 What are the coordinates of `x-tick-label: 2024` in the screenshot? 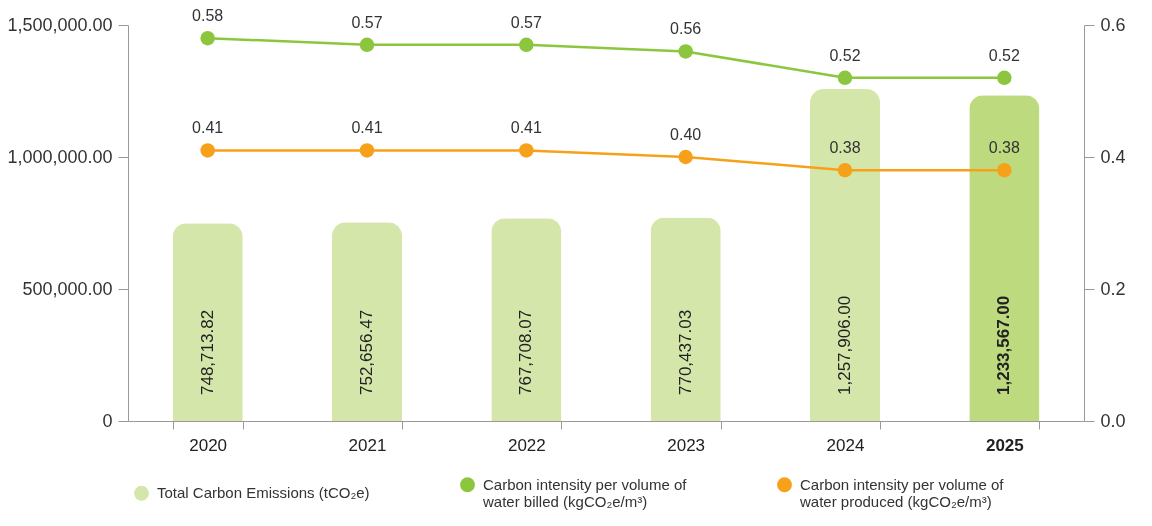 It's located at (845, 445).